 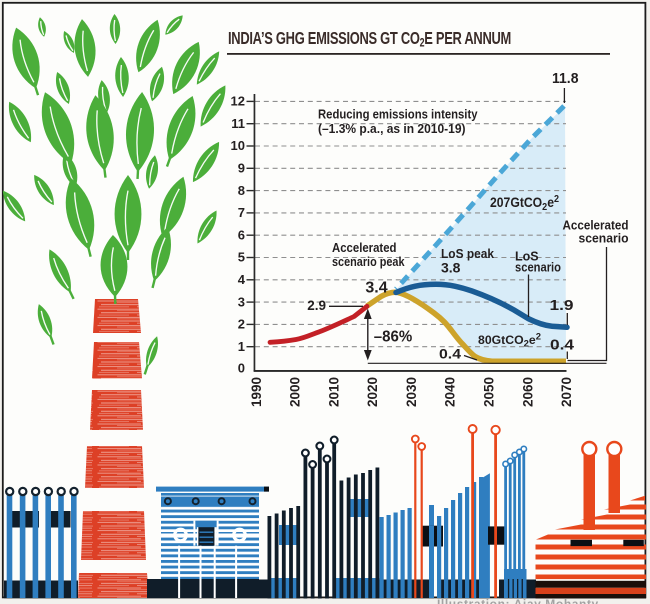 What do you see at coordinates (393, 337) in the screenshot?
I see `svg-text: –86%` at bounding box center [393, 337].